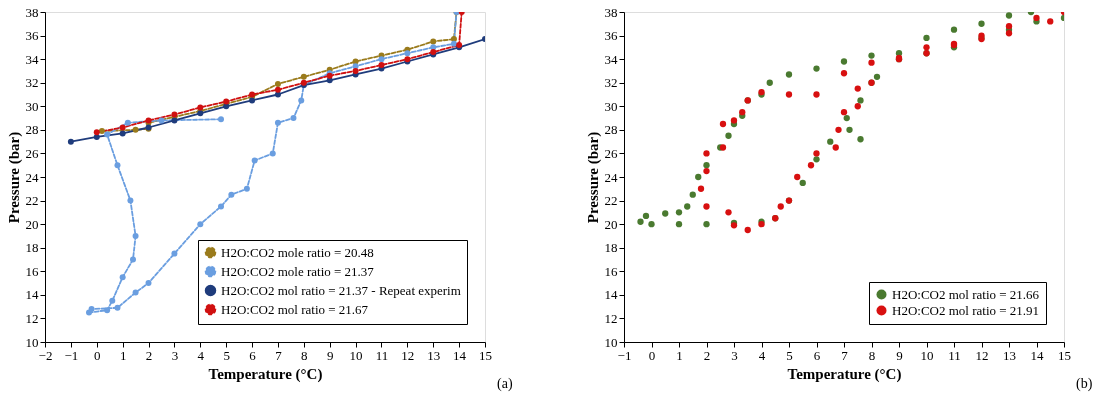 This screenshot has height=416, width=1114. What do you see at coordinates (966, 310) in the screenshot?
I see `legend-label: H2O:CO2 mol ratio = 21.91` at bounding box center [966, 310].